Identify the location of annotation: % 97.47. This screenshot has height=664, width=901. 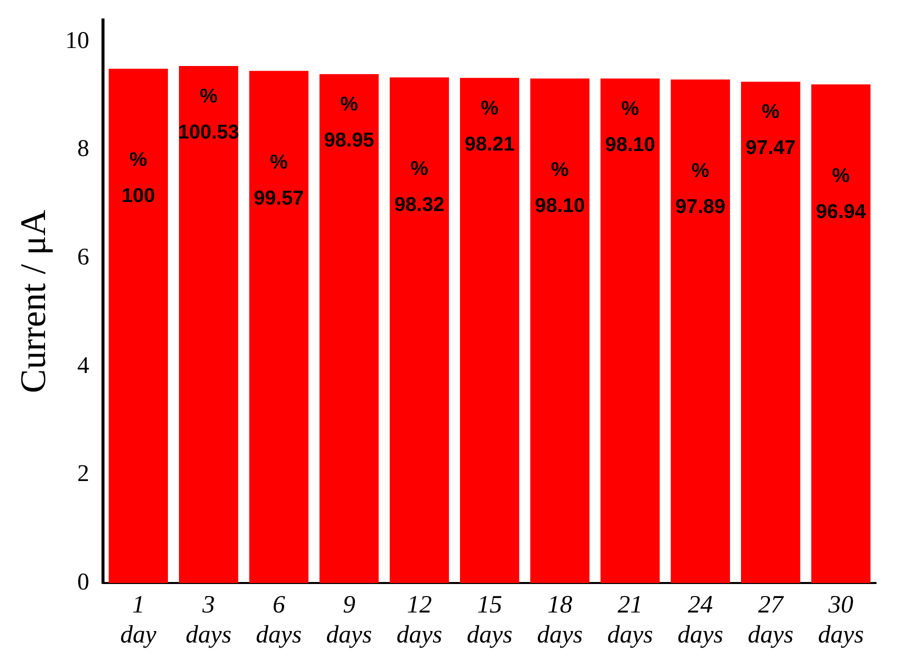
(771, 130).